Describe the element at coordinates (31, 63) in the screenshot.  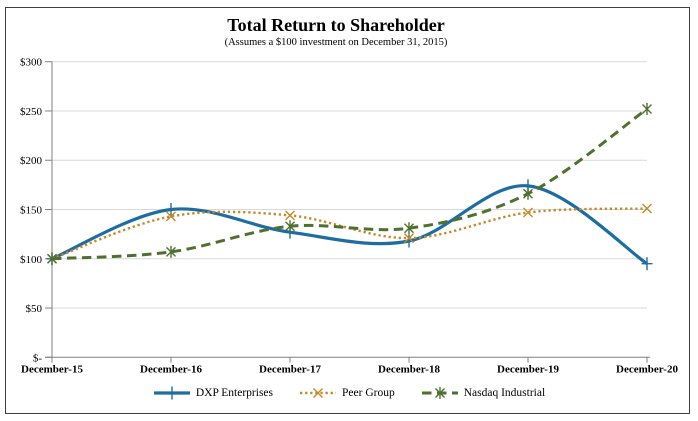
I see `y-tick-label: $300` at that location.